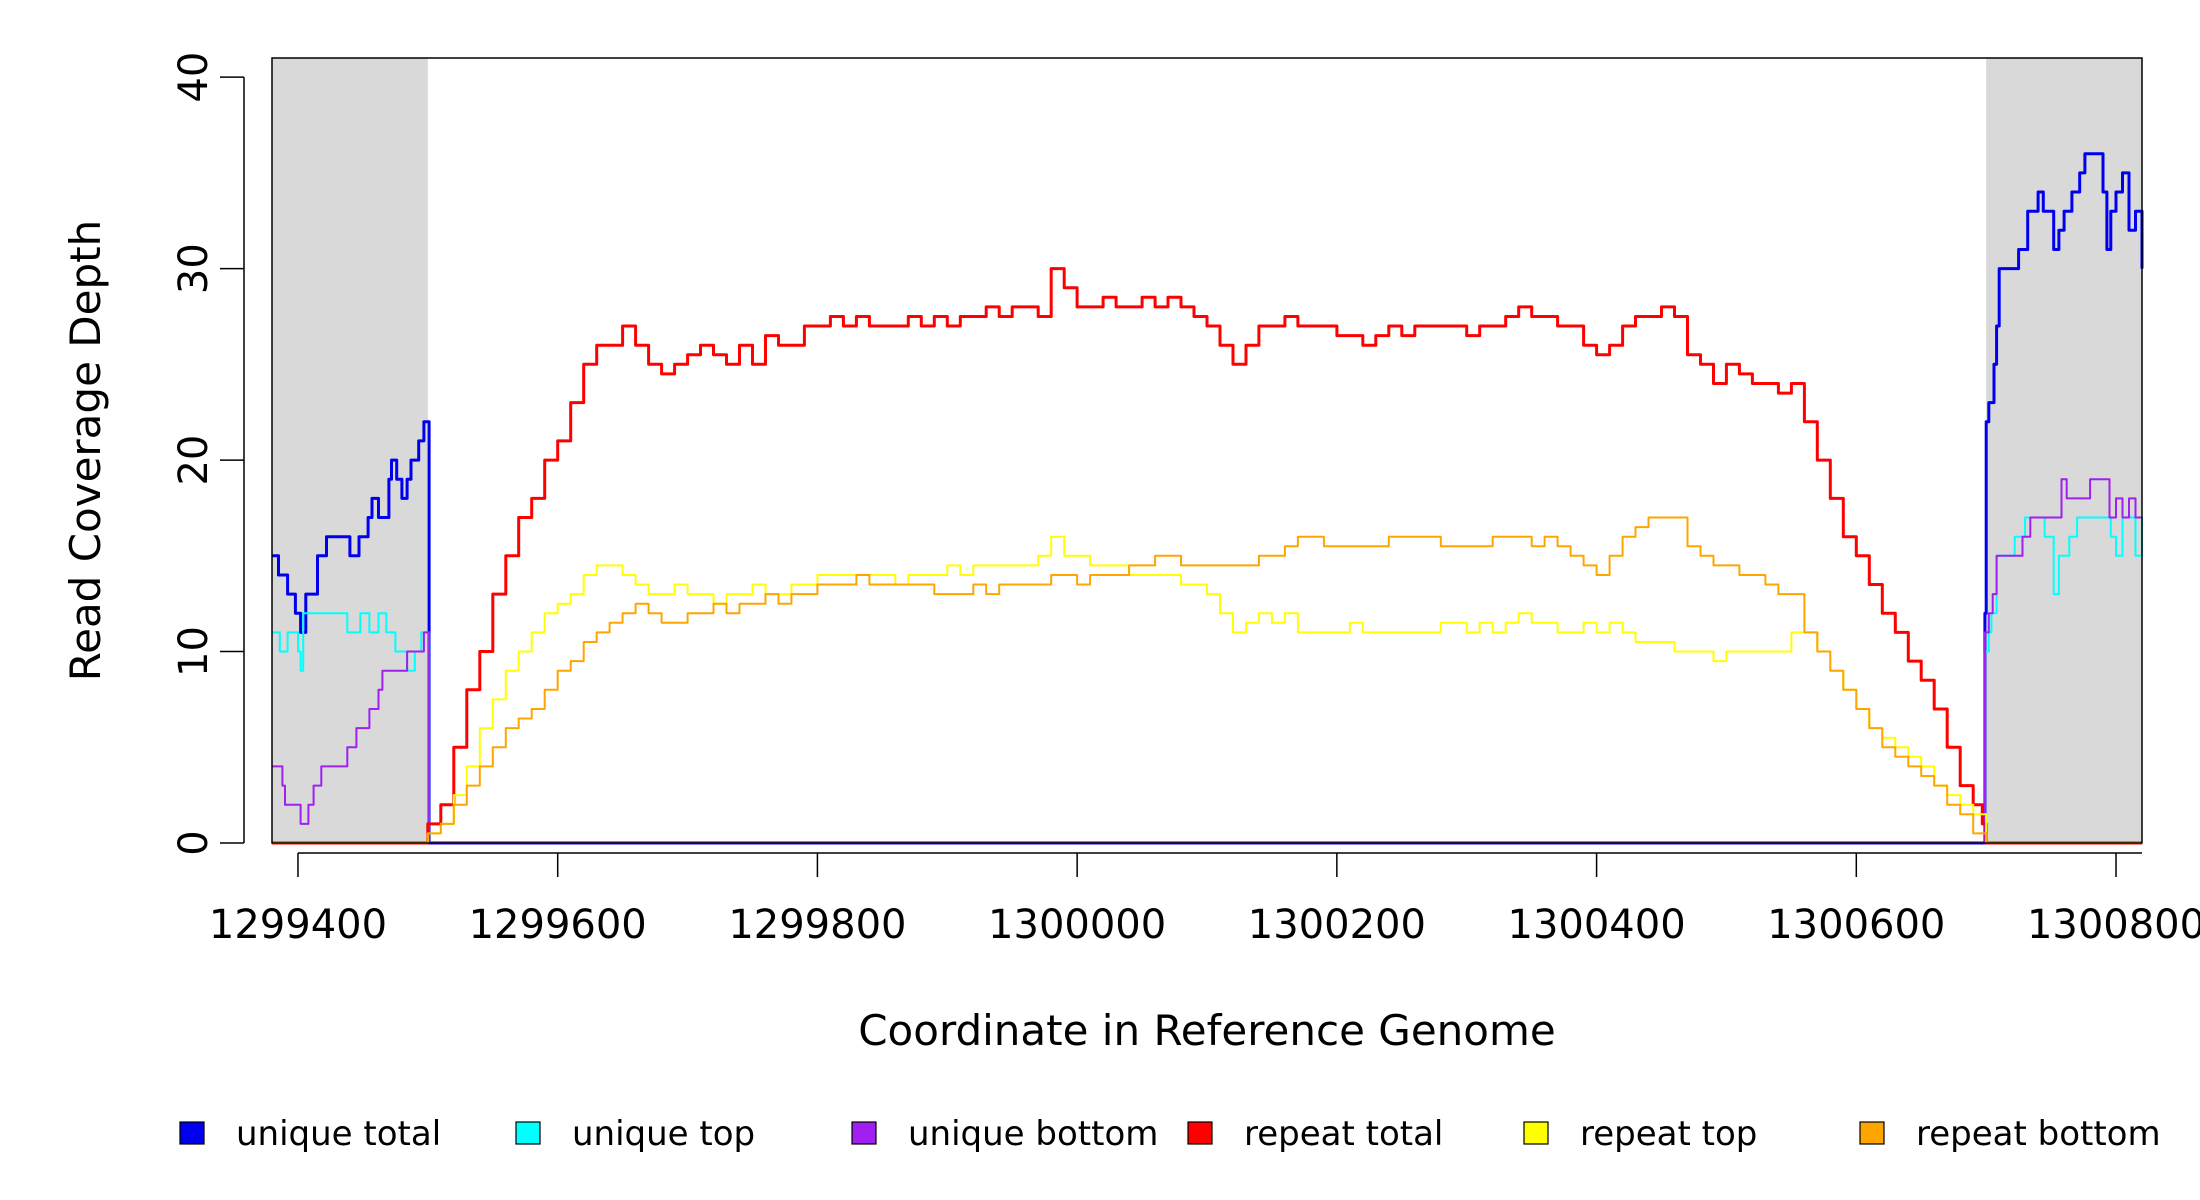 The height and width of the screenshot is (1200, 2200). Describe the element at coordinates (194, 460) in the screenshot. I see `y-tick-label: 20` at that location.